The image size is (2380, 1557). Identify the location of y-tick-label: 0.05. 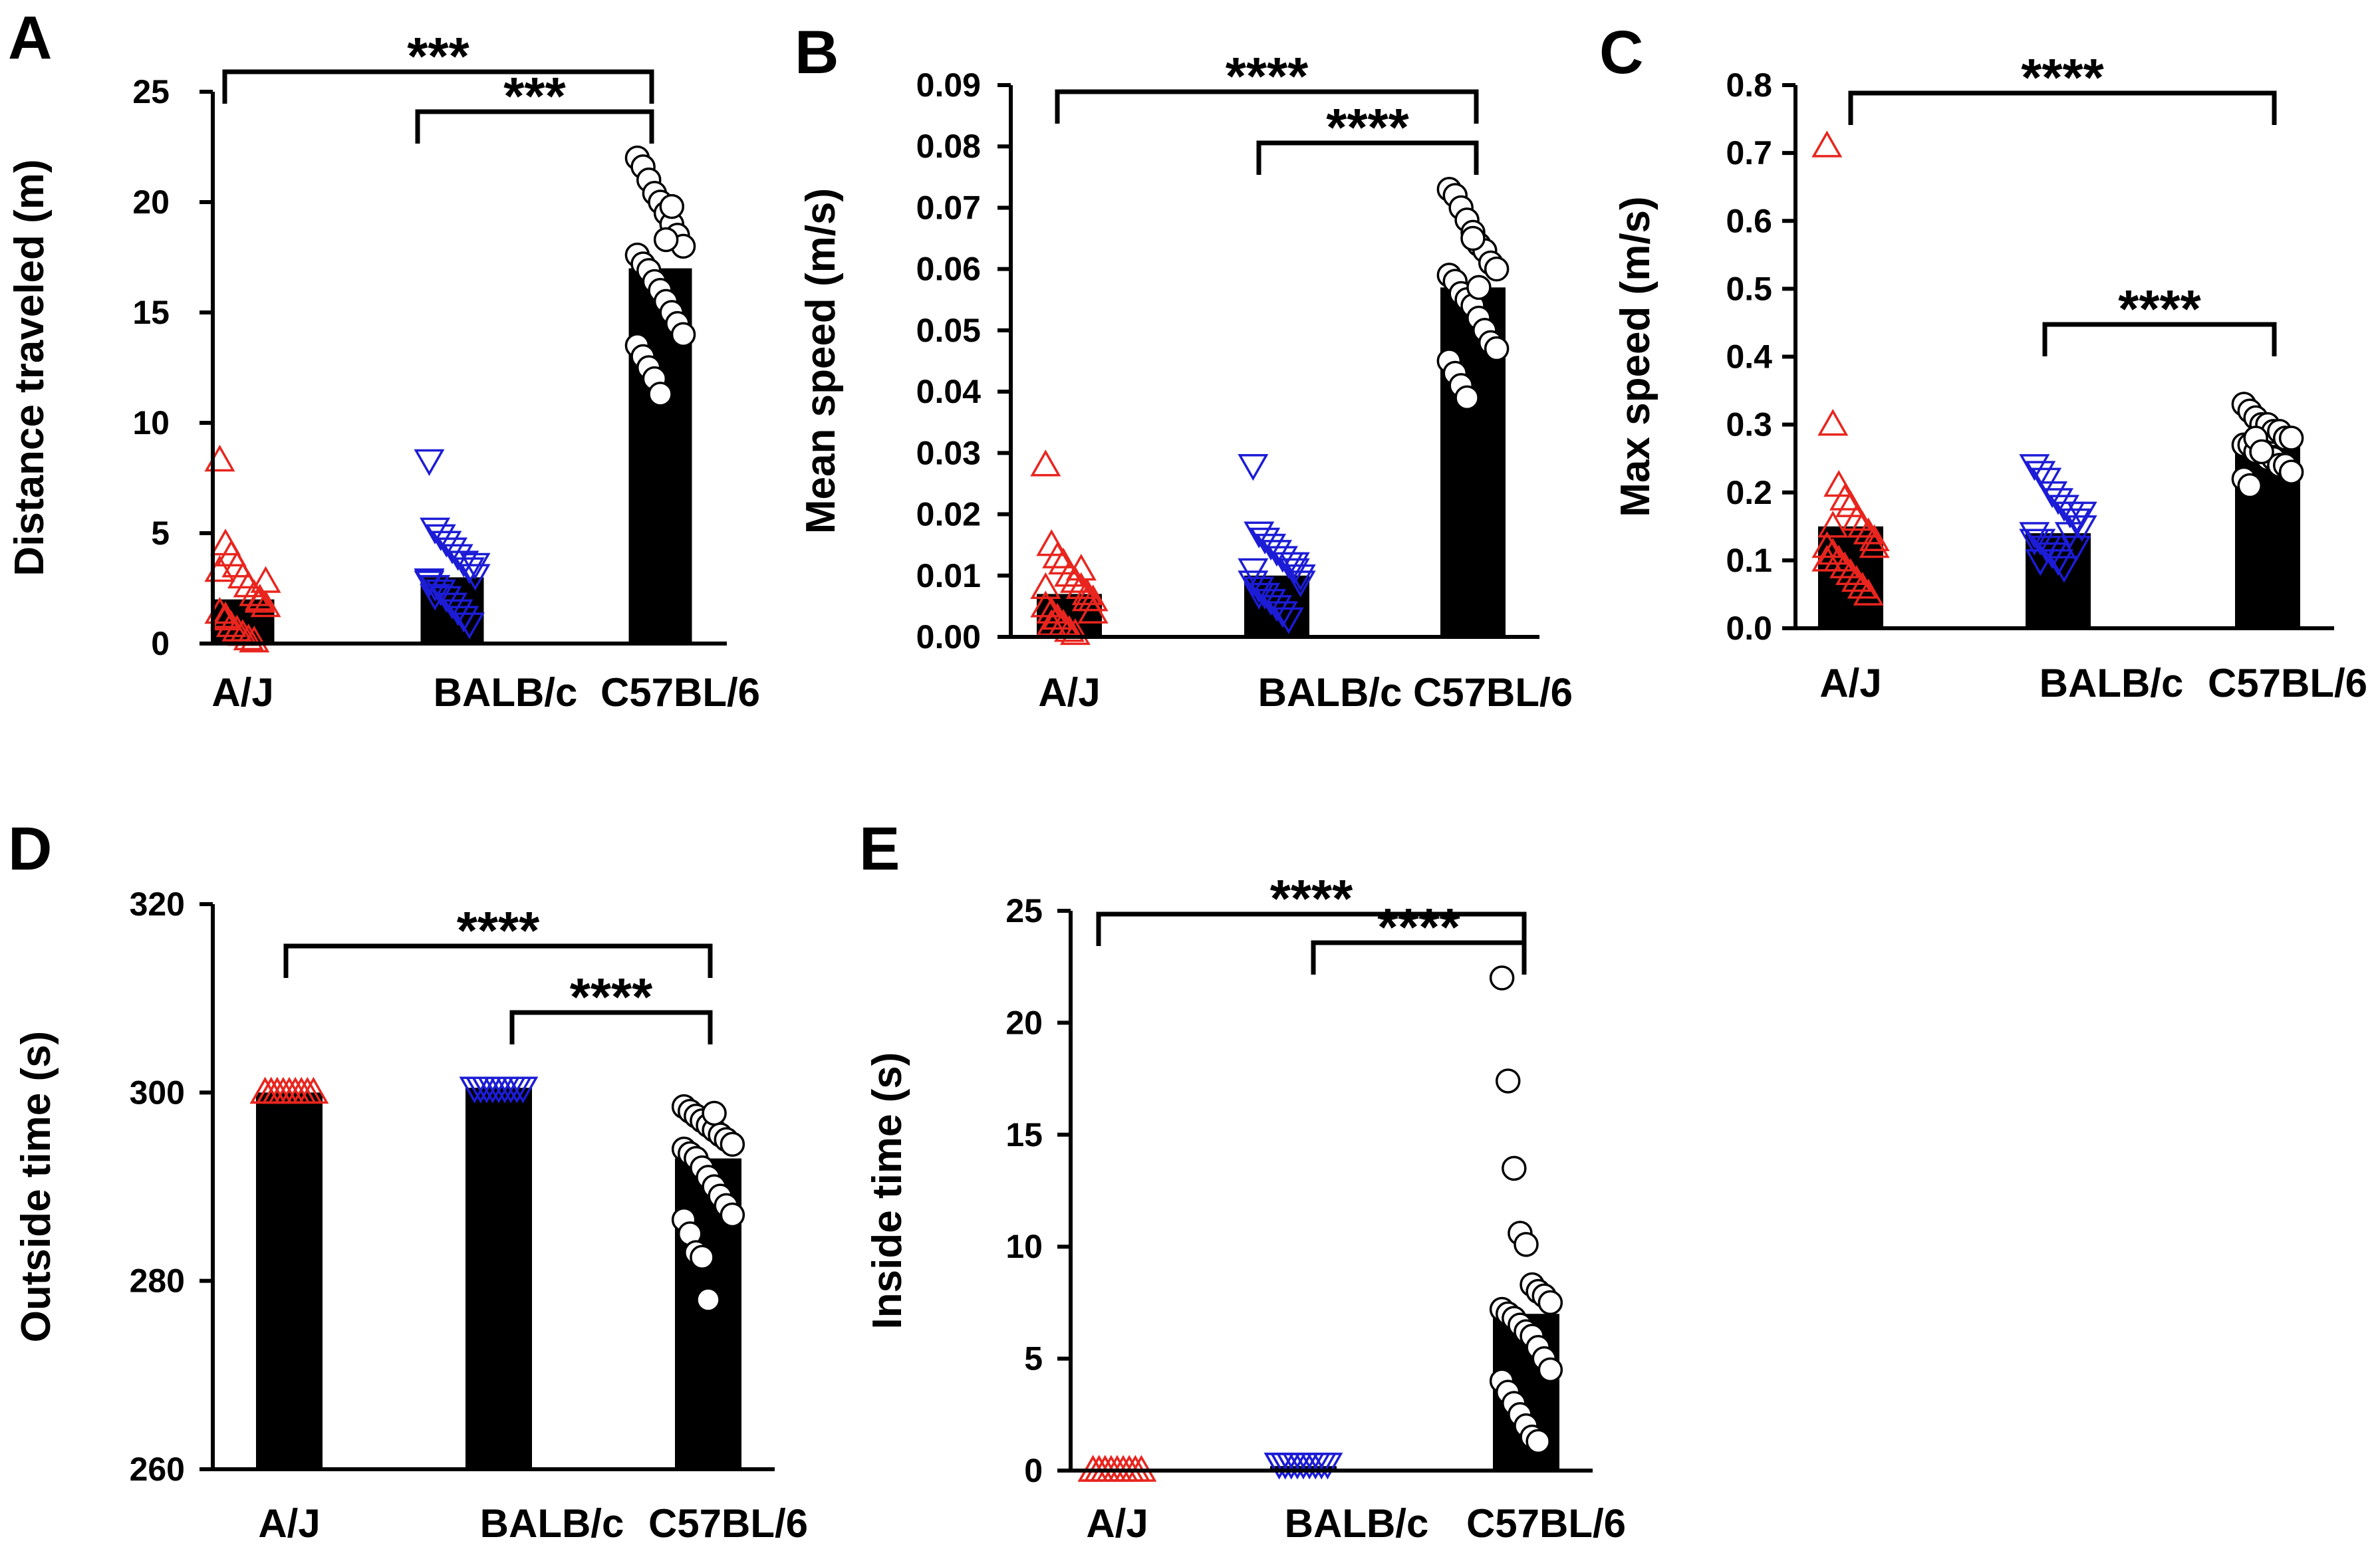
(948, 331).